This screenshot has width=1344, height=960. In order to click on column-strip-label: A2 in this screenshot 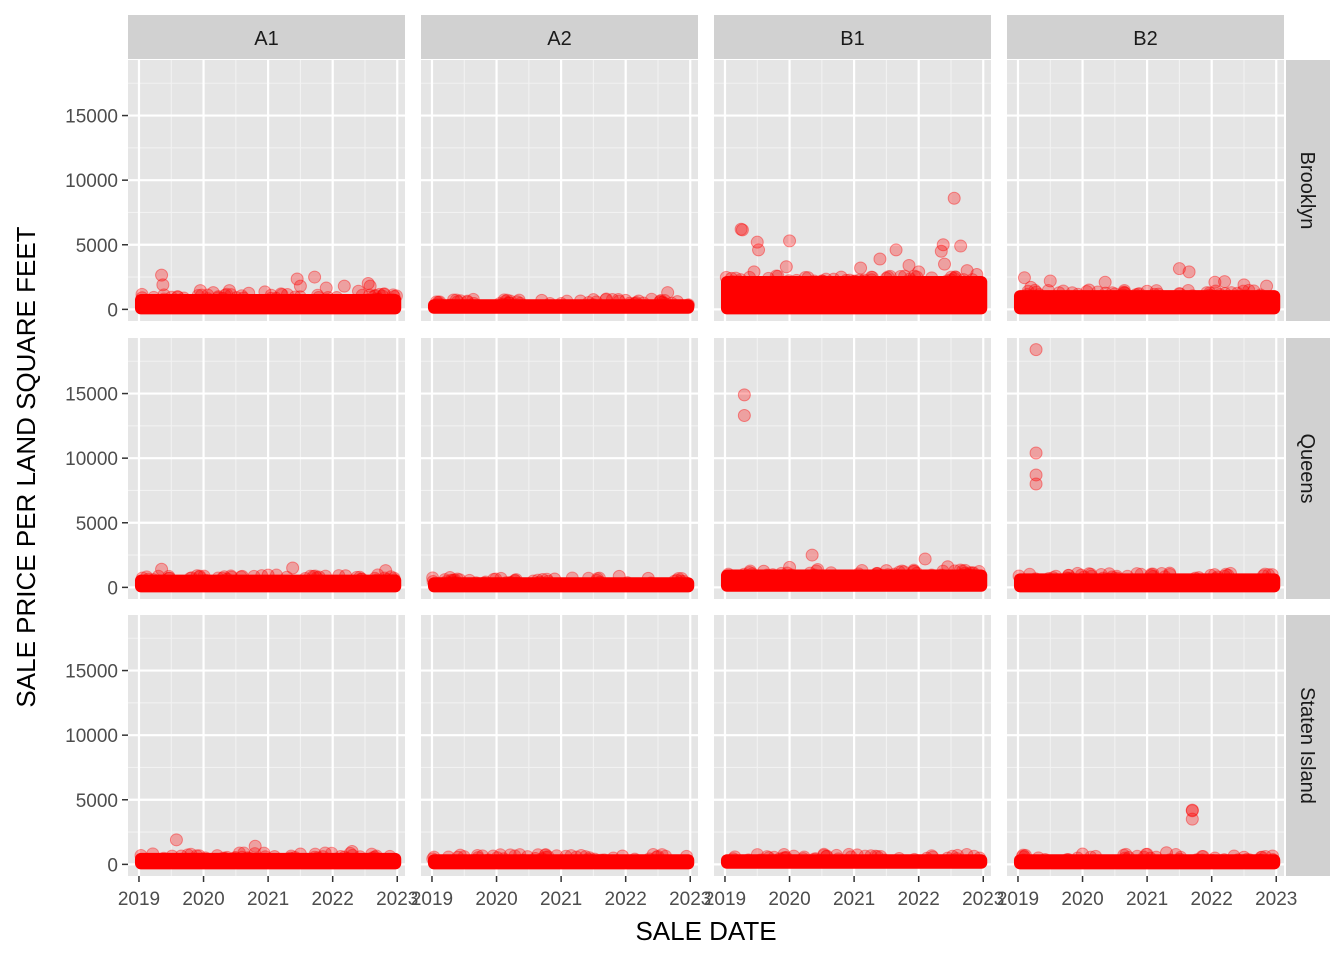, I will do `click(559, 39)`.